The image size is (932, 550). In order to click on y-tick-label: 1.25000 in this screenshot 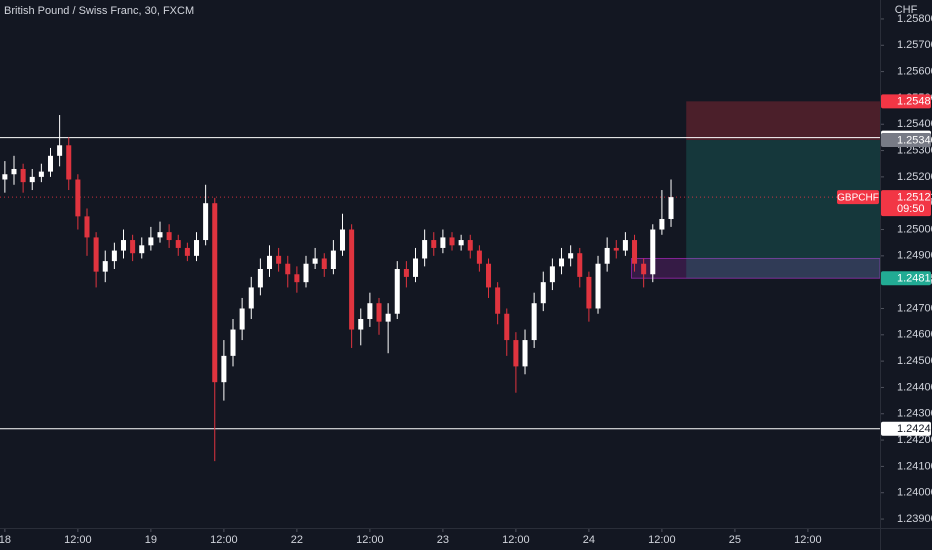, I will do `click(914, 229)`.